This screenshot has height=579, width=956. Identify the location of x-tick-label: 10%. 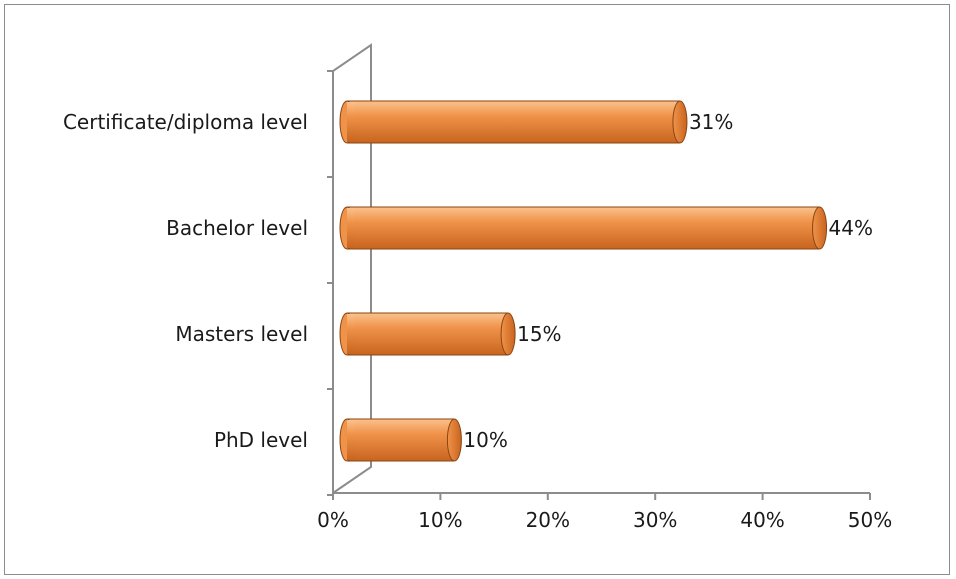
(440, 520).